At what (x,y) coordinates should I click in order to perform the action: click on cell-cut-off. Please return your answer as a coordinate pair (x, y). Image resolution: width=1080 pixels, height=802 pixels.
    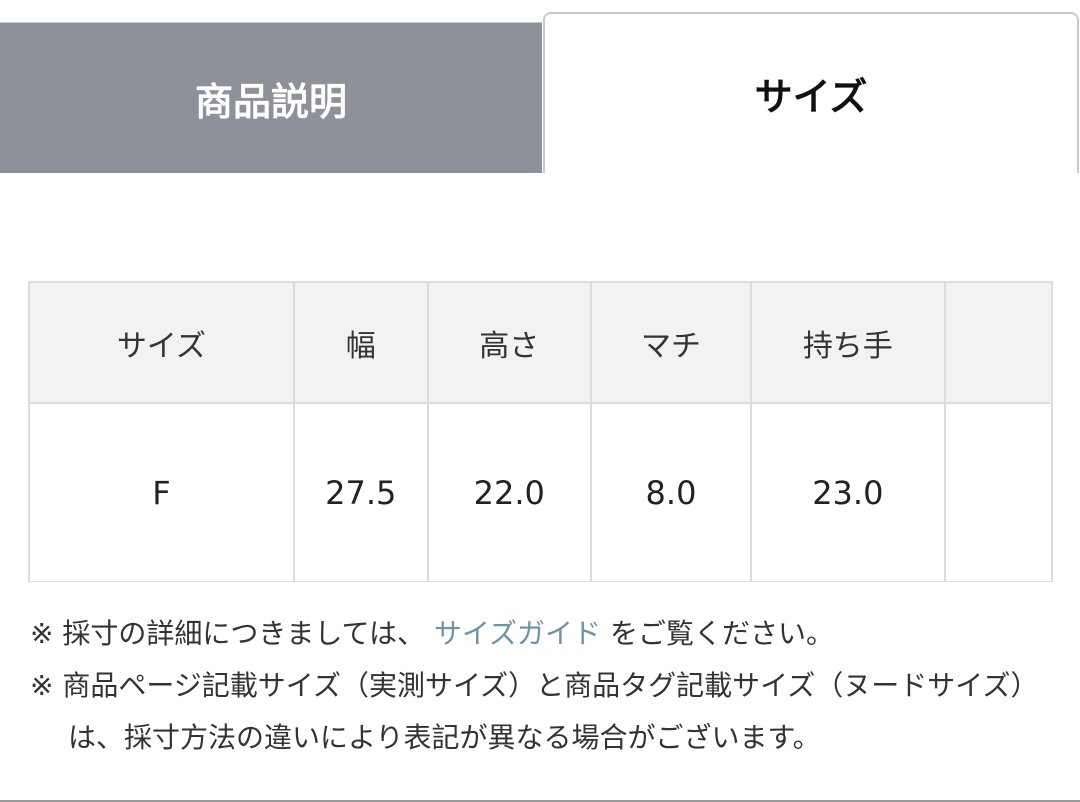
    Looking at the image, I should click on (998, 492).